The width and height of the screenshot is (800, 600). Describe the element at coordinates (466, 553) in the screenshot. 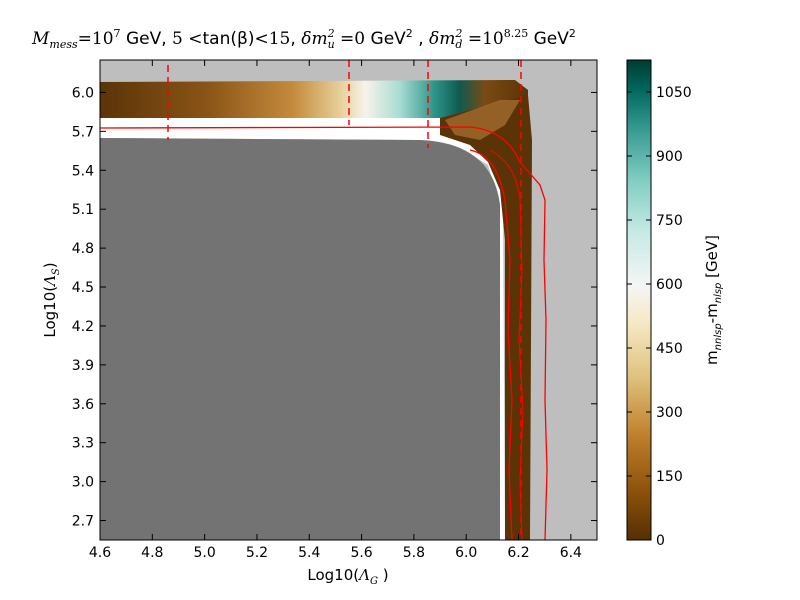

I see `x-tick-label: 6.0` at that location.